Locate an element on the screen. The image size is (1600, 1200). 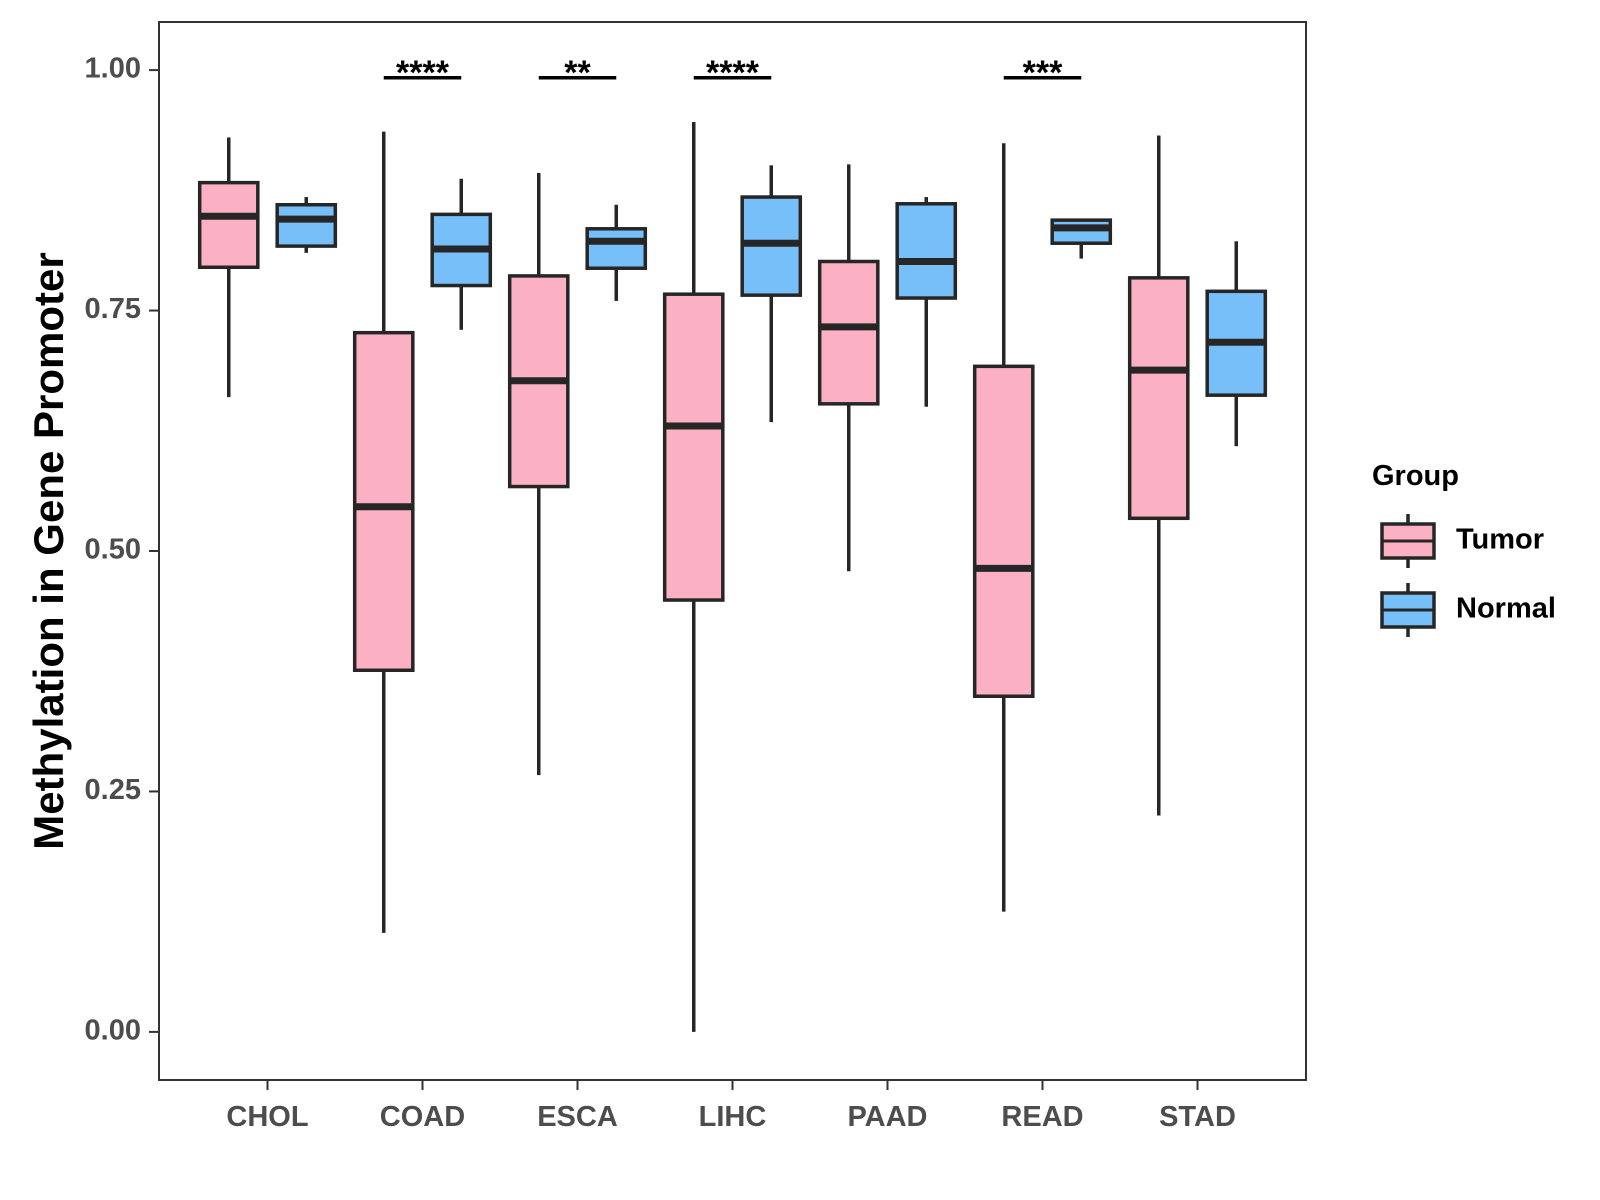
significance-layer: **** ** **** *** is located at coordinates (732, 73).